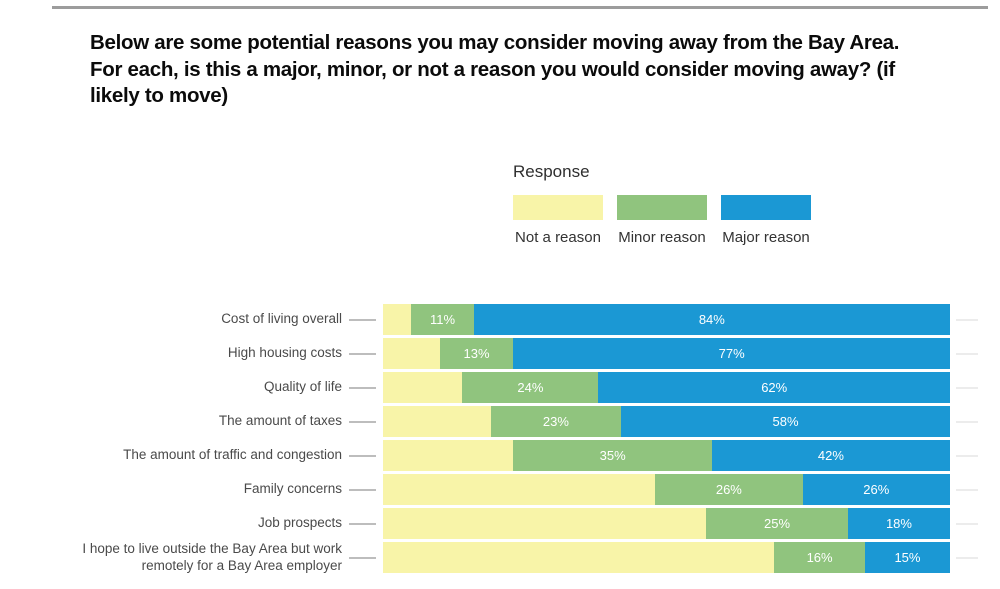  I want to click on chart-row: Job prospects 25% 18%, so click(500, 523).